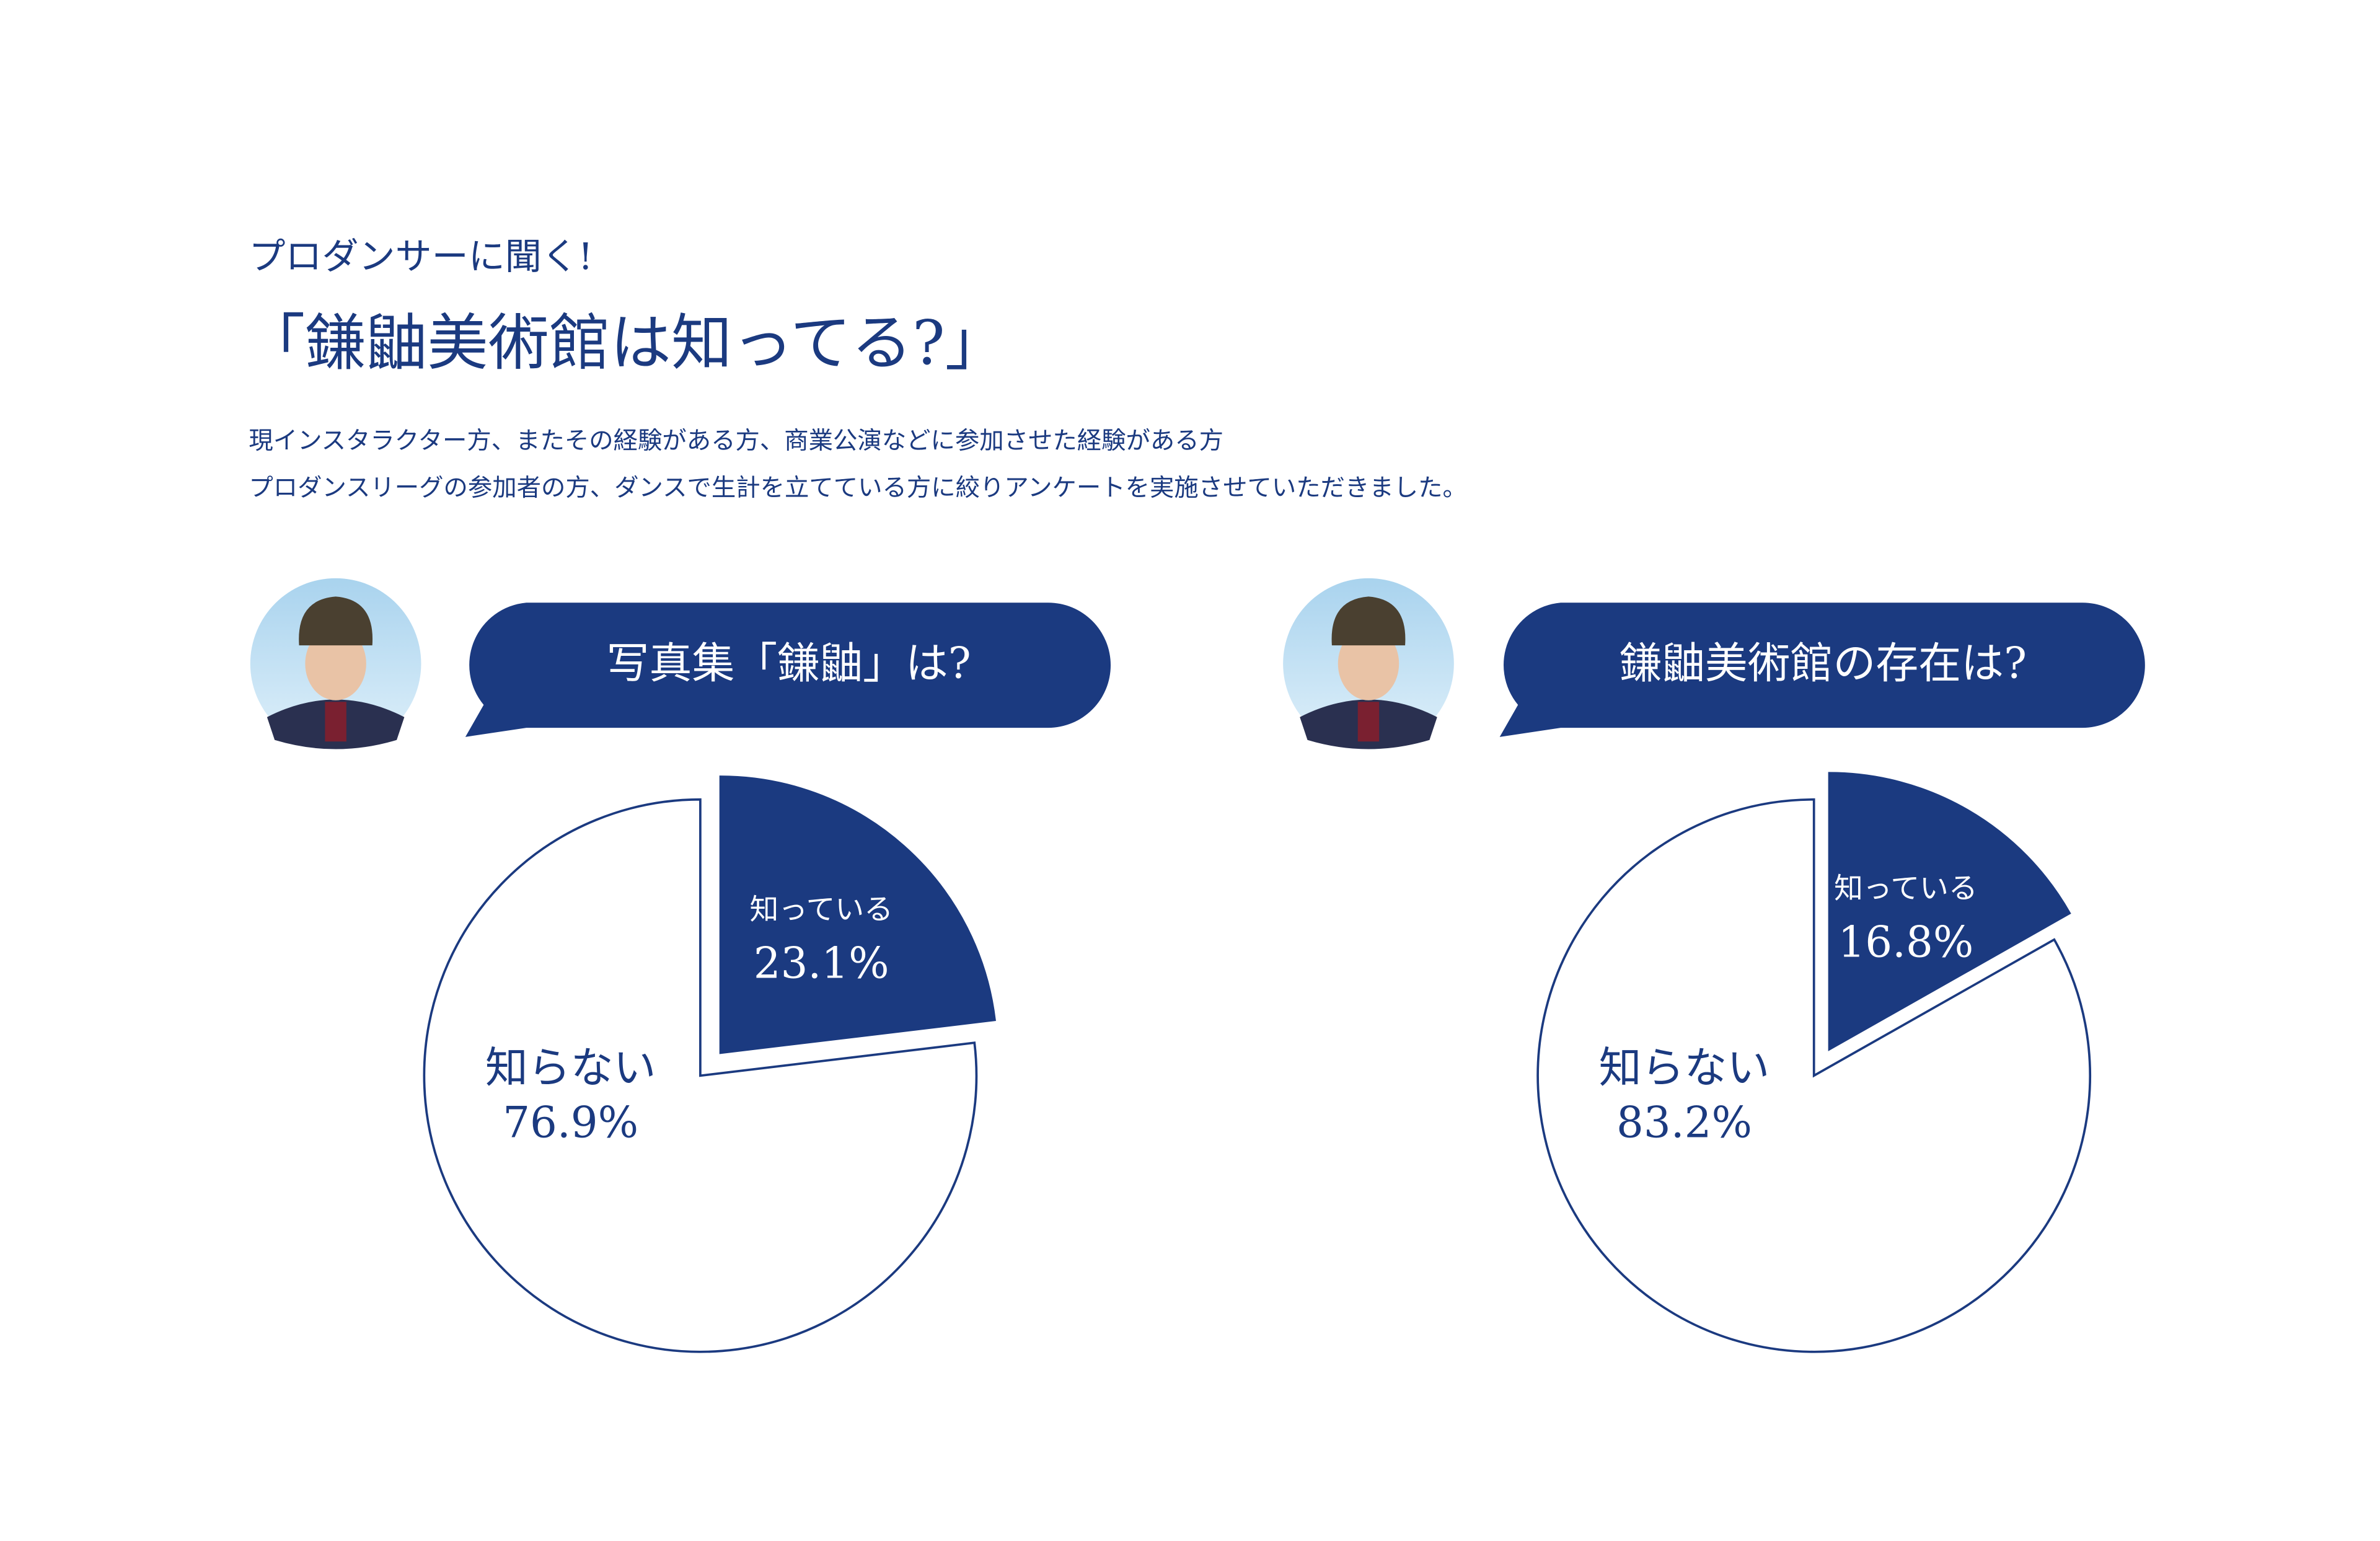  I want to click on avatars, so click(852, 663).